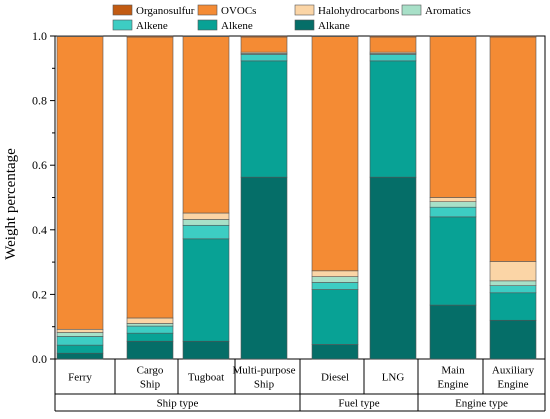 The width and height of the screenshot is (550, 419). What do you see at coordinates (513, 289) in the screenshot?
I see `bar-segment-alkyne-auxiliary-engine` at bounding box center [513, 289].